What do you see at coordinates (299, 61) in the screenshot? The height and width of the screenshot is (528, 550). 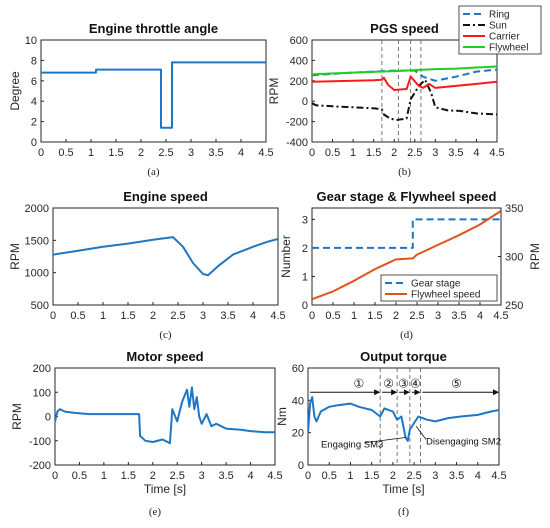 I see `y-tick-label: 400` at bounding box center [299, 61].